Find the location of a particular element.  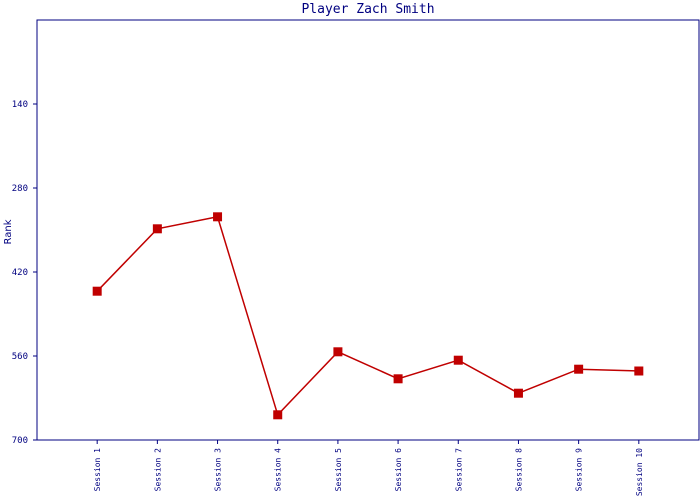

y-axis-label: Rank is located at coordinates (8, 231).